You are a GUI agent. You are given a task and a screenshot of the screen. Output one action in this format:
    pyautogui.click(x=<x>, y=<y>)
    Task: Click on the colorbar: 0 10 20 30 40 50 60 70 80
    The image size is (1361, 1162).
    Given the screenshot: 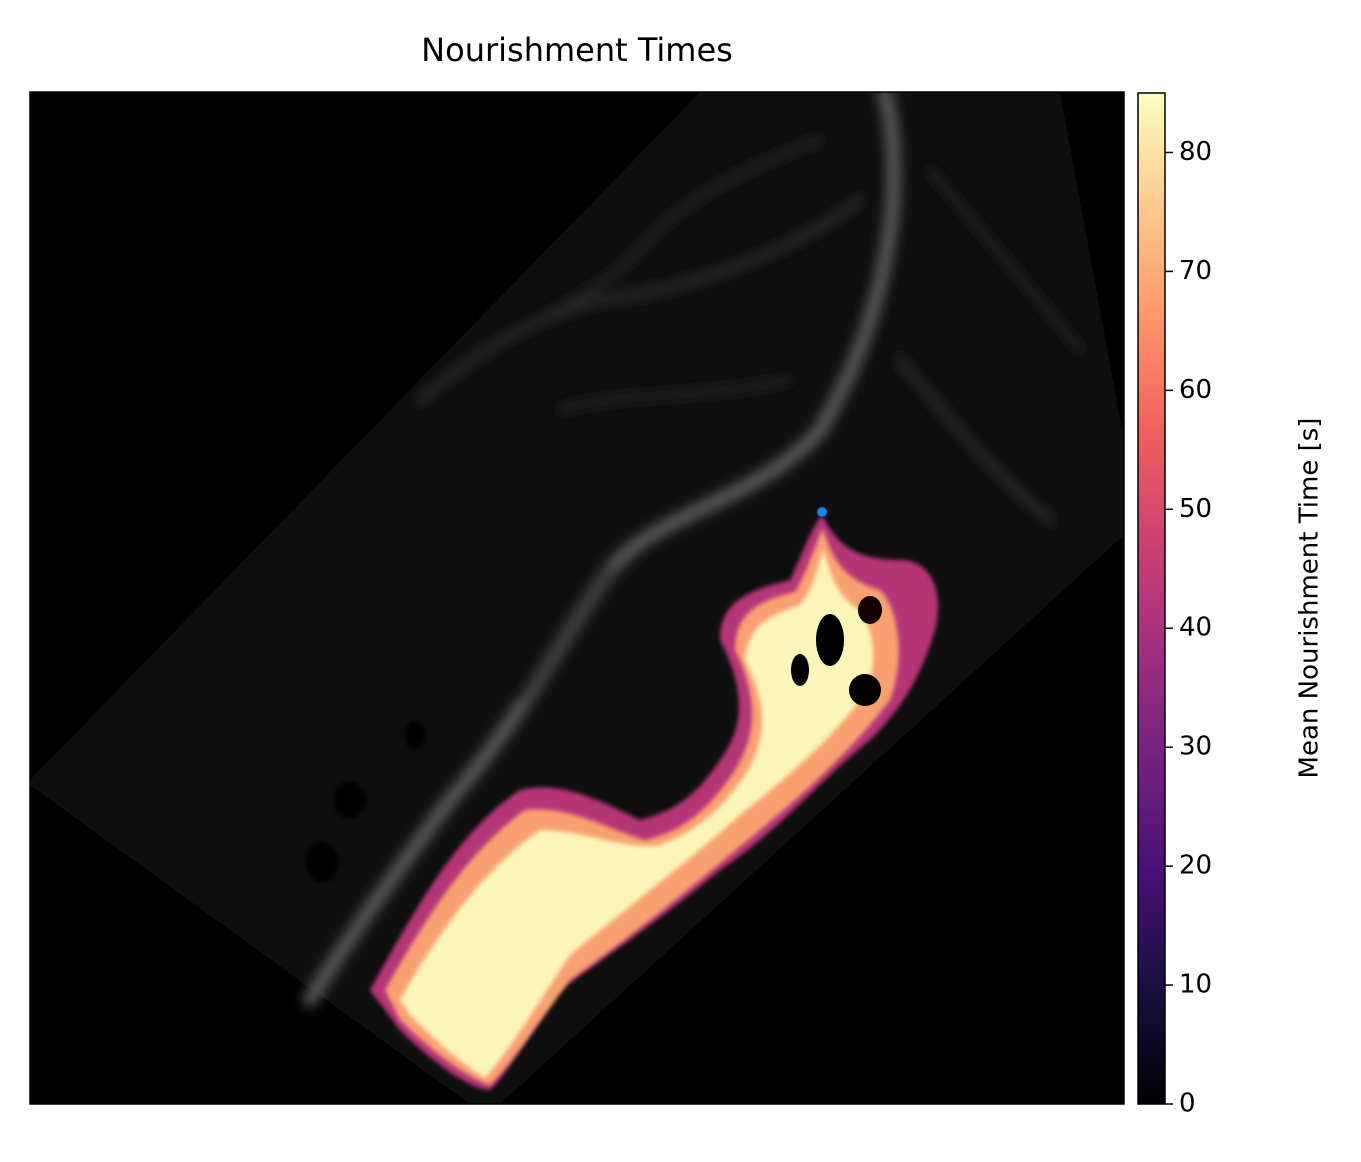 What is the action you would take?
    pyautogui.click(x=1174, y=605)
    